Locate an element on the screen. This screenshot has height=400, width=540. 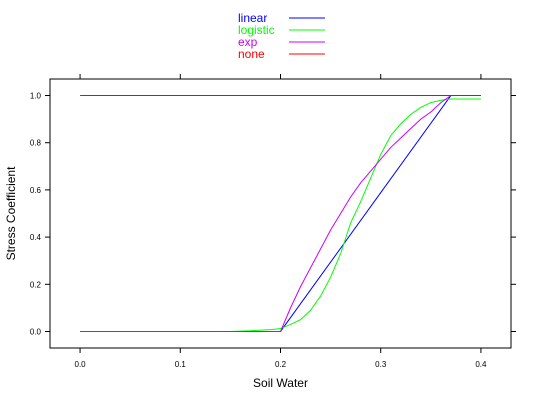
legend-label-linear: linear is located at coordinates (252, 18).